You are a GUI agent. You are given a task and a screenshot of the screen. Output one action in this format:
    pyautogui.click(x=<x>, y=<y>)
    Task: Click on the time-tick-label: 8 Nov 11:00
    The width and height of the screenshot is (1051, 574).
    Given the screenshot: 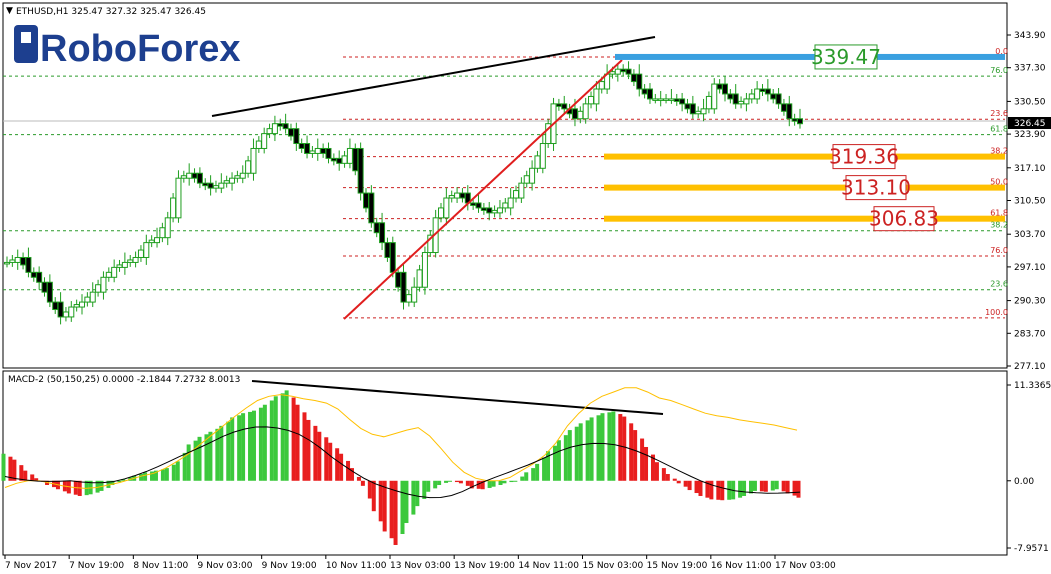 What is the action you would take?
    pyautogui.click(x=160, y=566)
    